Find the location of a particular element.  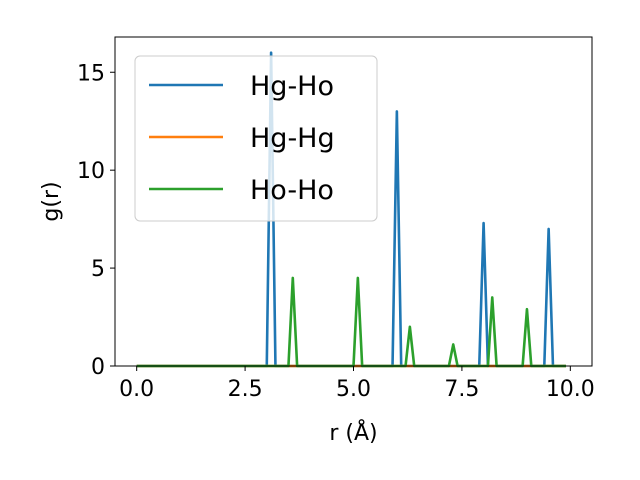

x-axis-label: r (Å) is located at coordinates (353, 432).